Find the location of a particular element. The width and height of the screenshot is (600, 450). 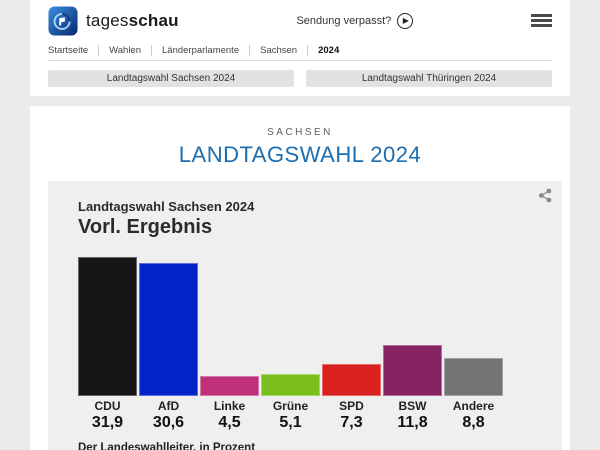

menu-icon is located at coordinates (541, 20).